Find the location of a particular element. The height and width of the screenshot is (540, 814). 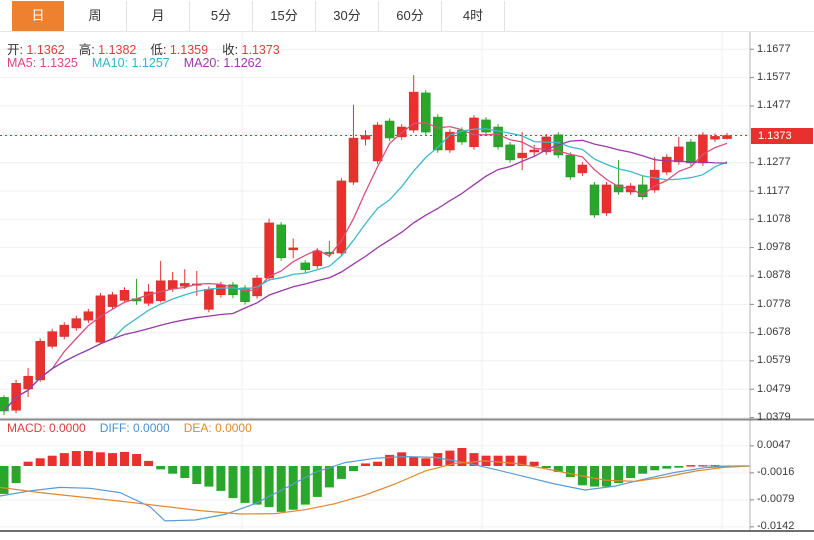

axis-tick-label: -0.0142 is located at coordinates (776, 526).